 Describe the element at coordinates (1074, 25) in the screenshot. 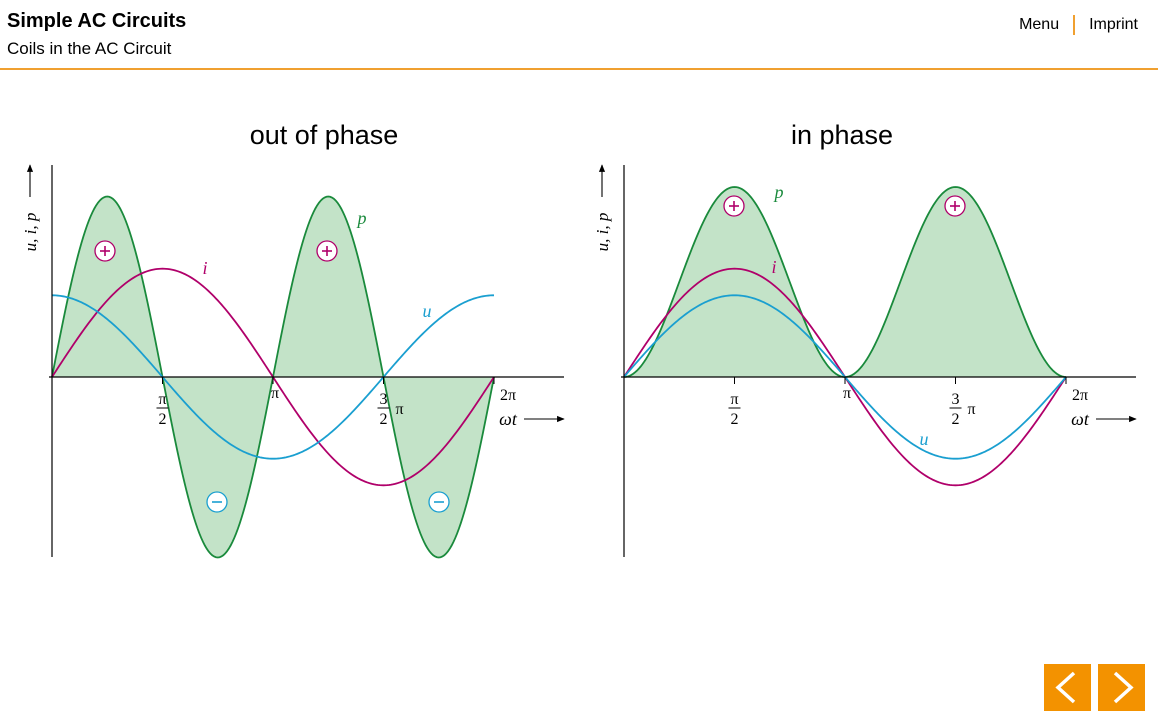

I see `nav-separator` at that location.